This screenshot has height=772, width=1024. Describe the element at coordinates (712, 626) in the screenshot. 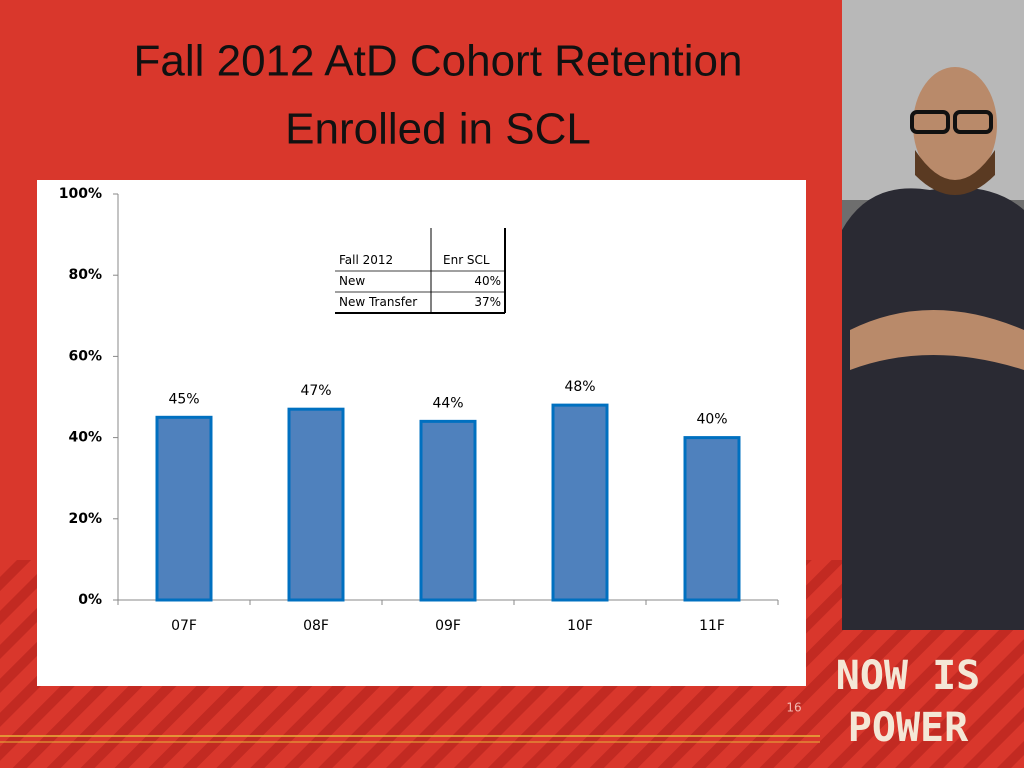

I see `x-tick-label: 11F` at that location.